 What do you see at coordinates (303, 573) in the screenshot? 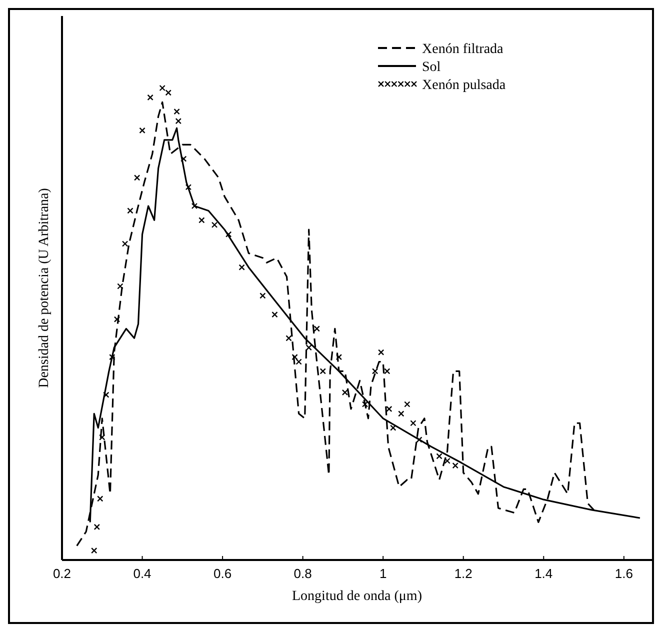
I see `x-tick-label: 0.8` at bounding box center [303, 573].